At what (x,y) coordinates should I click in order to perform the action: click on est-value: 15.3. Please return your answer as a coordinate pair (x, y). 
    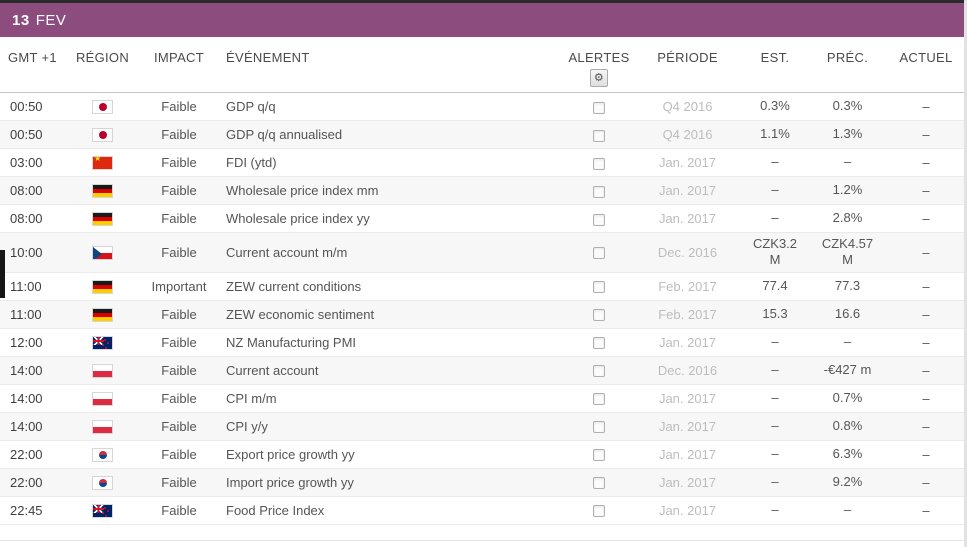
    Looking at the image, I should click on (775, 313).